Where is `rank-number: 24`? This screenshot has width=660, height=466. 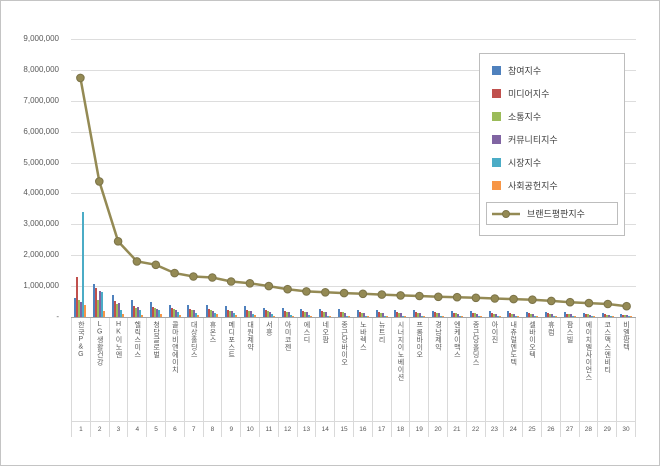 rank-number: 24 is located at coordinates (512, 429).